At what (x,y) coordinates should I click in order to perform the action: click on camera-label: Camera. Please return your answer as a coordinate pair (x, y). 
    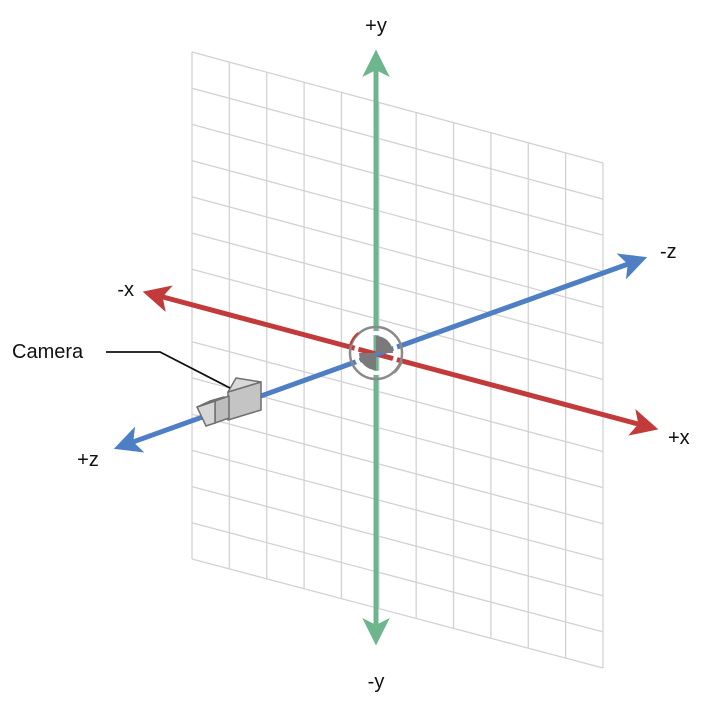
    Looking at the image, I should click on (48, 352).